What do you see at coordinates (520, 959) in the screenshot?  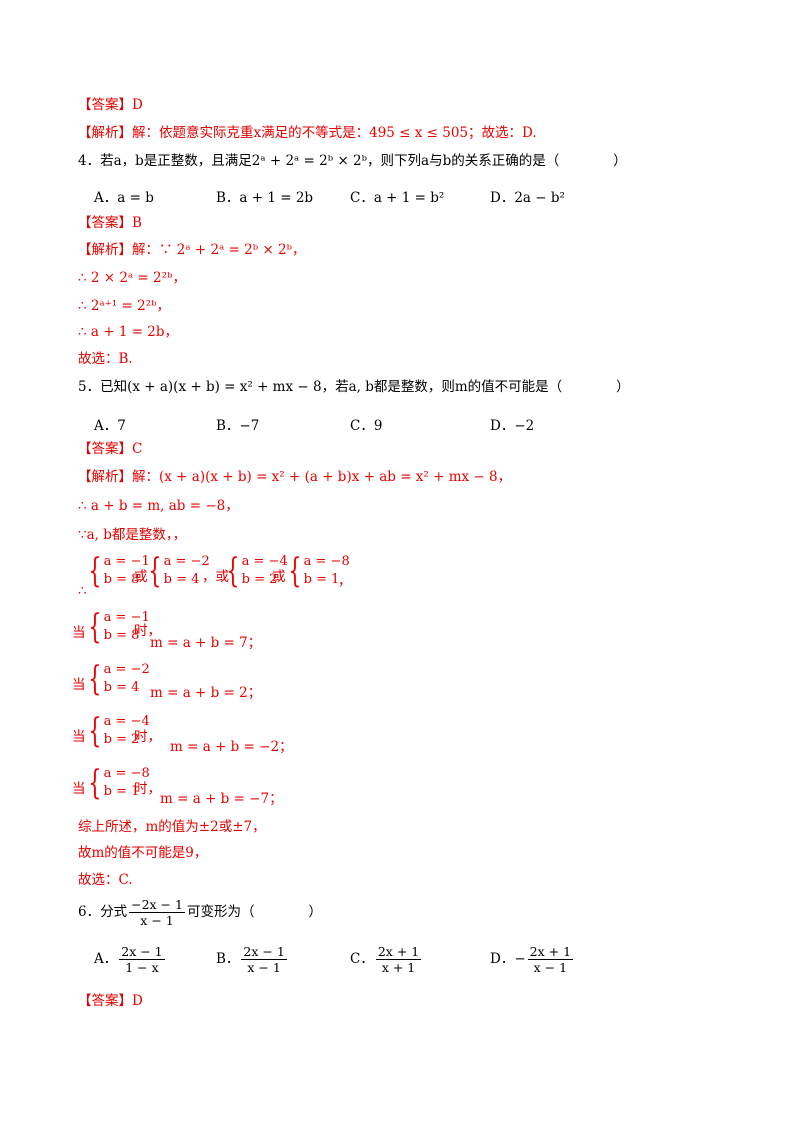 I see `option-sign: −` at bounding box center [520, 959].